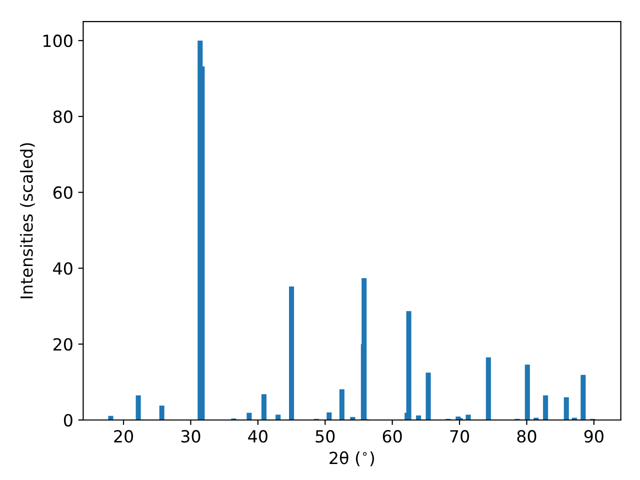 The image size is (640, 480). I want to click on y-tick-label: 60, so click(62, 192).